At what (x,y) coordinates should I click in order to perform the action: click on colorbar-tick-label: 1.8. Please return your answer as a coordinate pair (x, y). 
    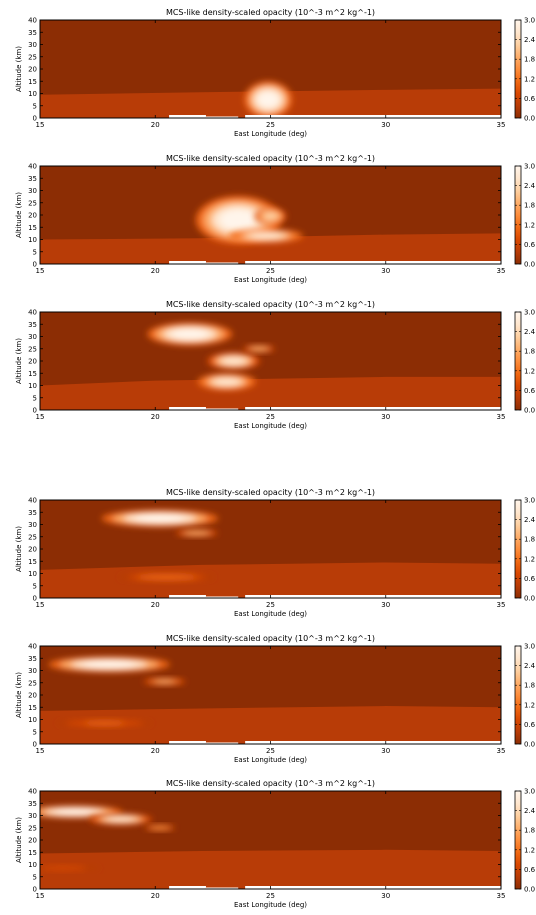
    Looking at the image, I should click on (529, 540).